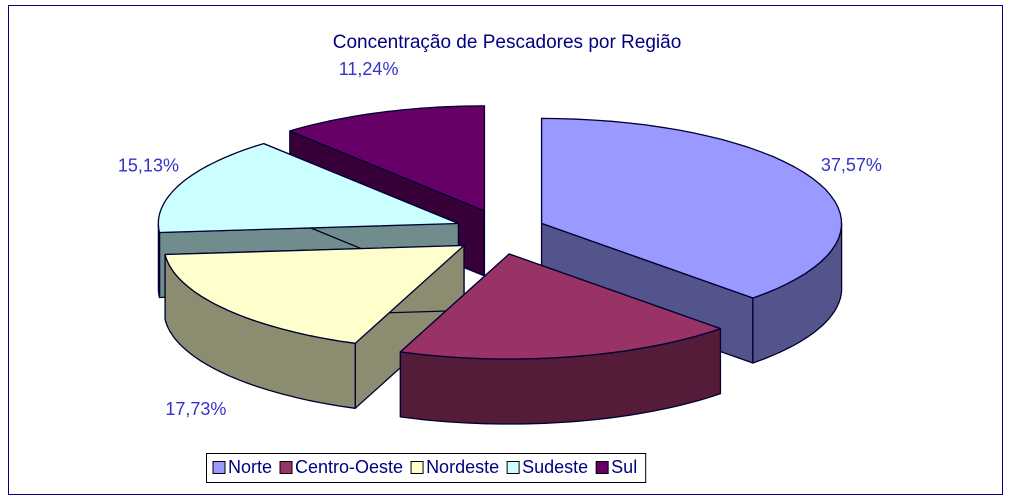 The image size is (1010, 501). I want to click on legend-label: Norte, so click(250, 467).